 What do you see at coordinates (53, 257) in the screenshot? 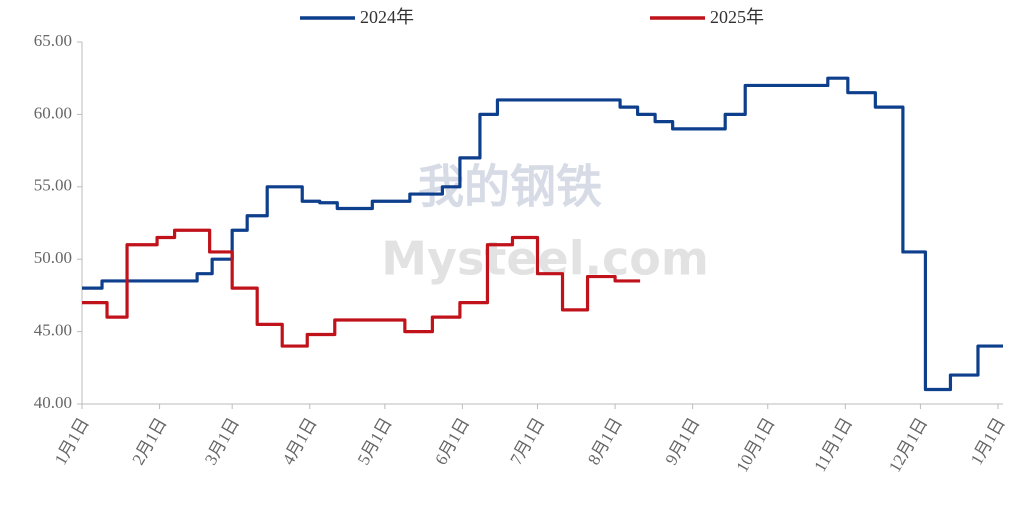
I see `y-tick-label: 50.00` at bounding box center [53, 257].